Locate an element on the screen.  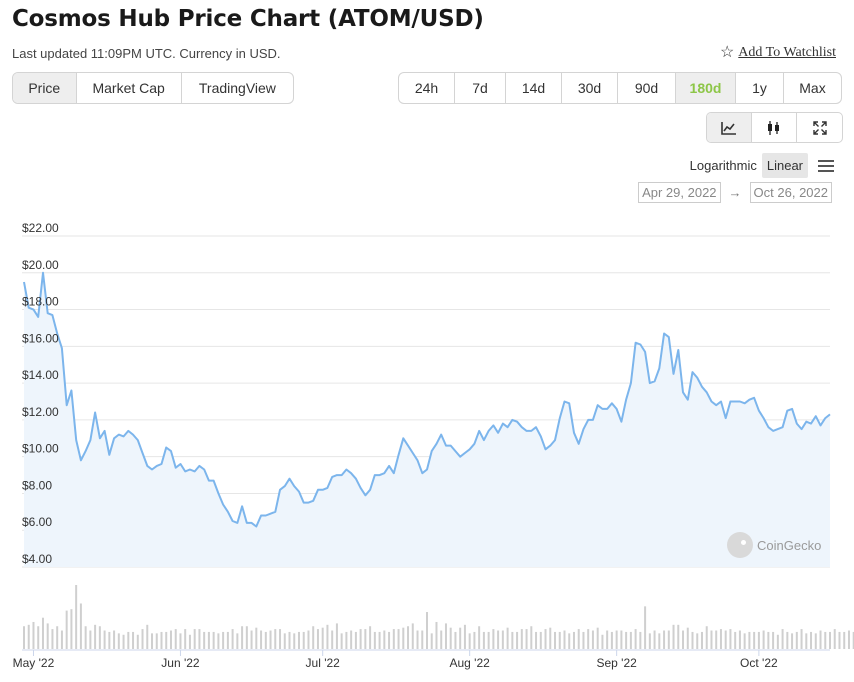
range-30d: 30d is located at coordinates (590, 88).